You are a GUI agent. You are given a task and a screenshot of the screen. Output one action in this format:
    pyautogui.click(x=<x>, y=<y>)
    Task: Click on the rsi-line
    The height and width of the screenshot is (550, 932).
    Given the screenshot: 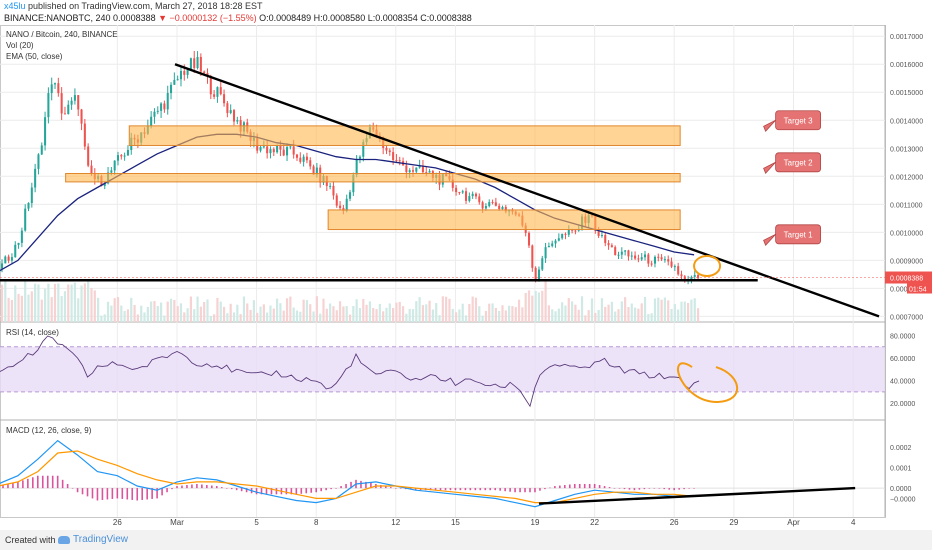 What is the action you would take?
    pyautogui.click(x=350, y=371)
    